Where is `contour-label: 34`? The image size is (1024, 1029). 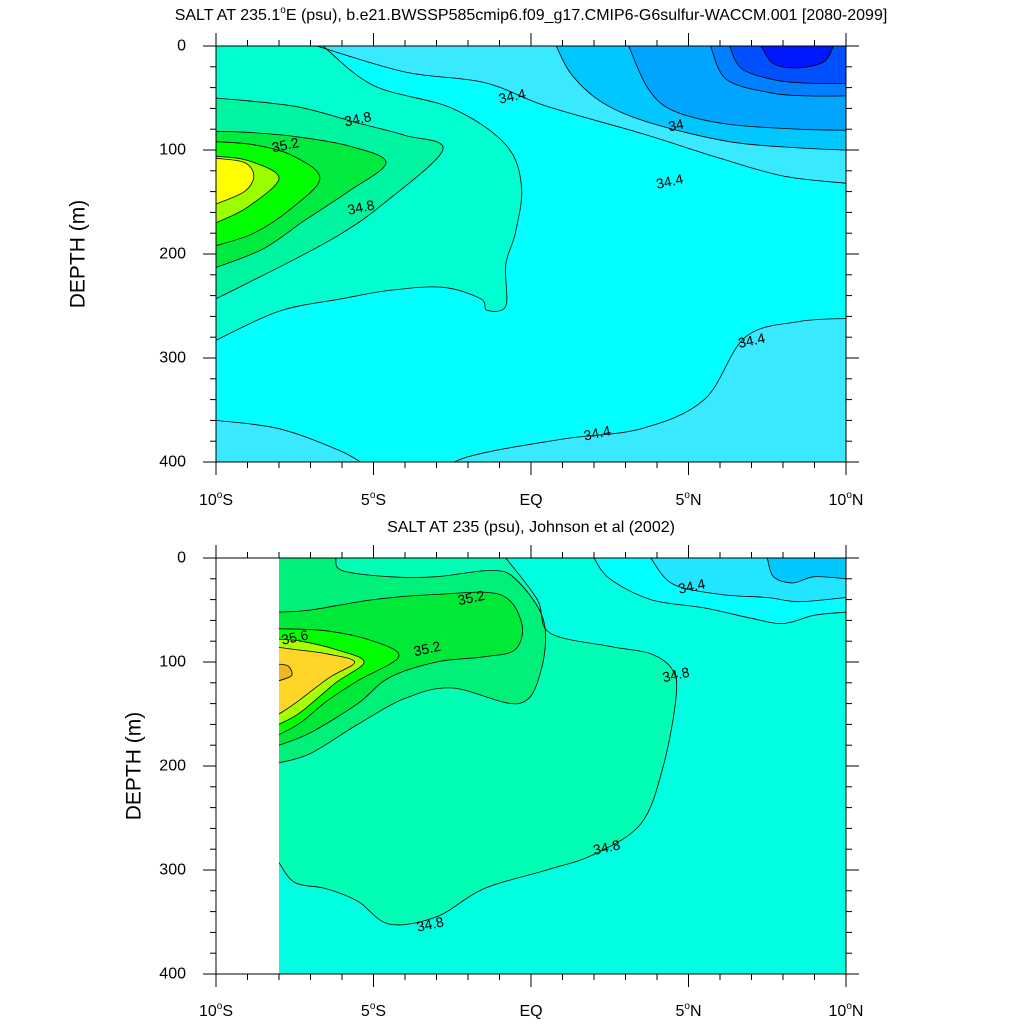 contour-label: 34 is located at coordinates (676, 125).